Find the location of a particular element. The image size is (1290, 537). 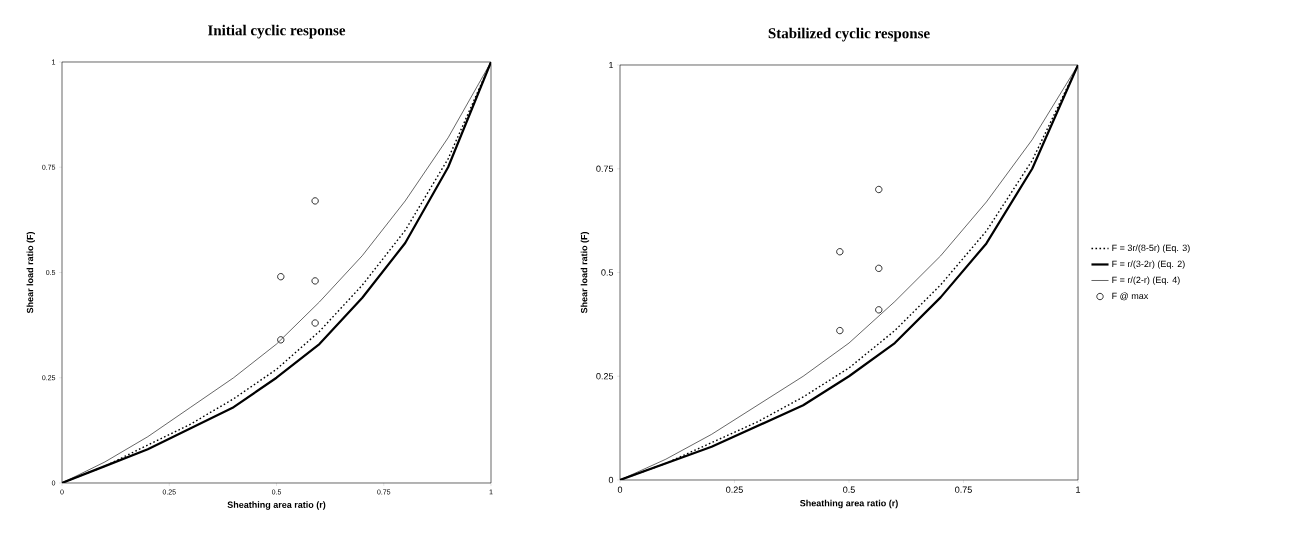

x-tick-label: 1 is located at coordinates (1078, 489).